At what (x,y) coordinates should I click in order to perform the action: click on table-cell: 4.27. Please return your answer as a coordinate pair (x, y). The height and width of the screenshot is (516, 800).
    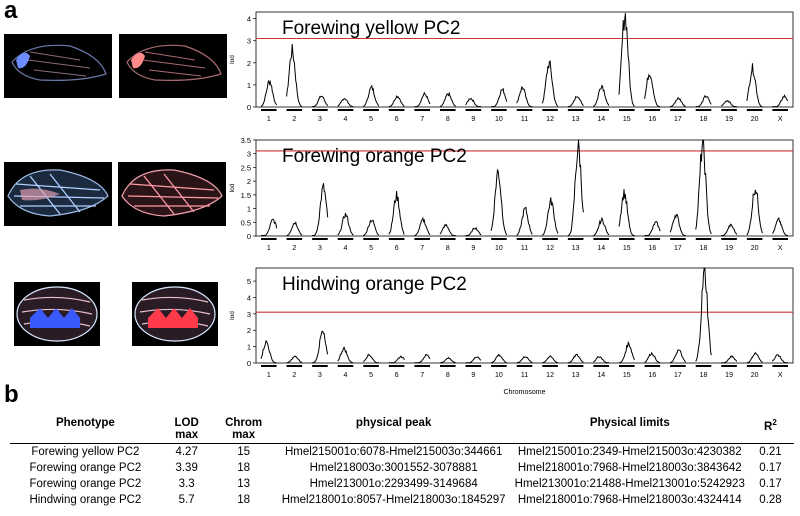
    Looking at the image, I should click on (186, 452).